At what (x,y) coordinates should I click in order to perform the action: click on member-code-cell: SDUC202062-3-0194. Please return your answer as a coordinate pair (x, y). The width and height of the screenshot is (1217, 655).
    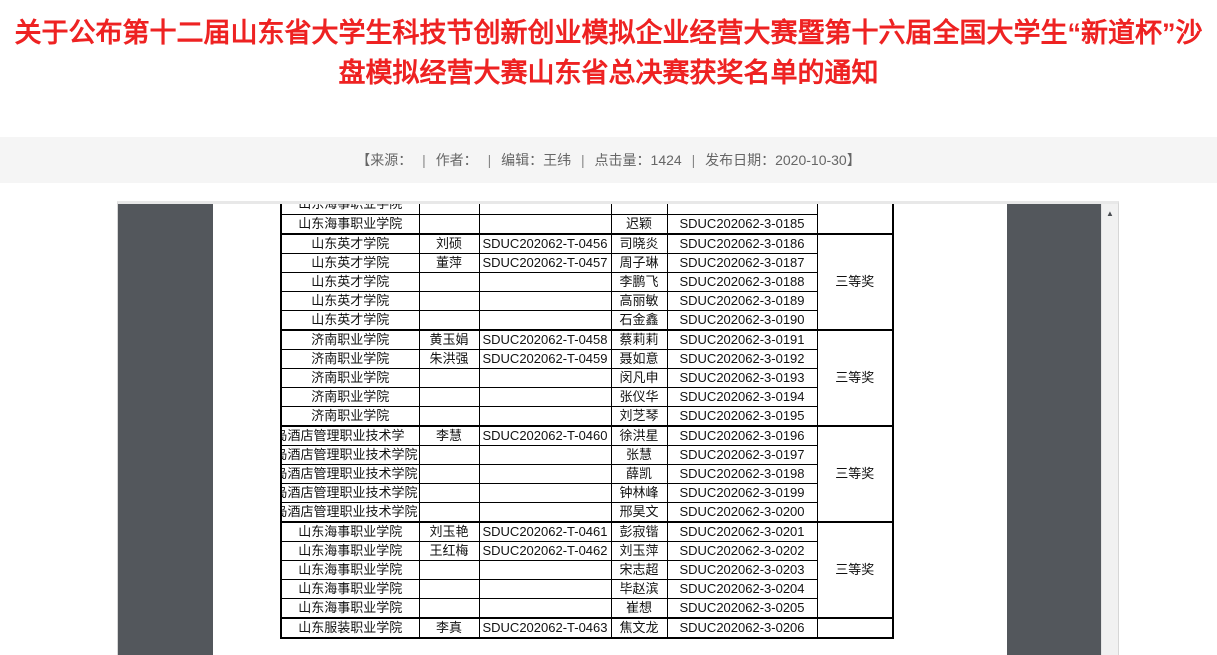
    Looking at the image, I should click on (742, 397).